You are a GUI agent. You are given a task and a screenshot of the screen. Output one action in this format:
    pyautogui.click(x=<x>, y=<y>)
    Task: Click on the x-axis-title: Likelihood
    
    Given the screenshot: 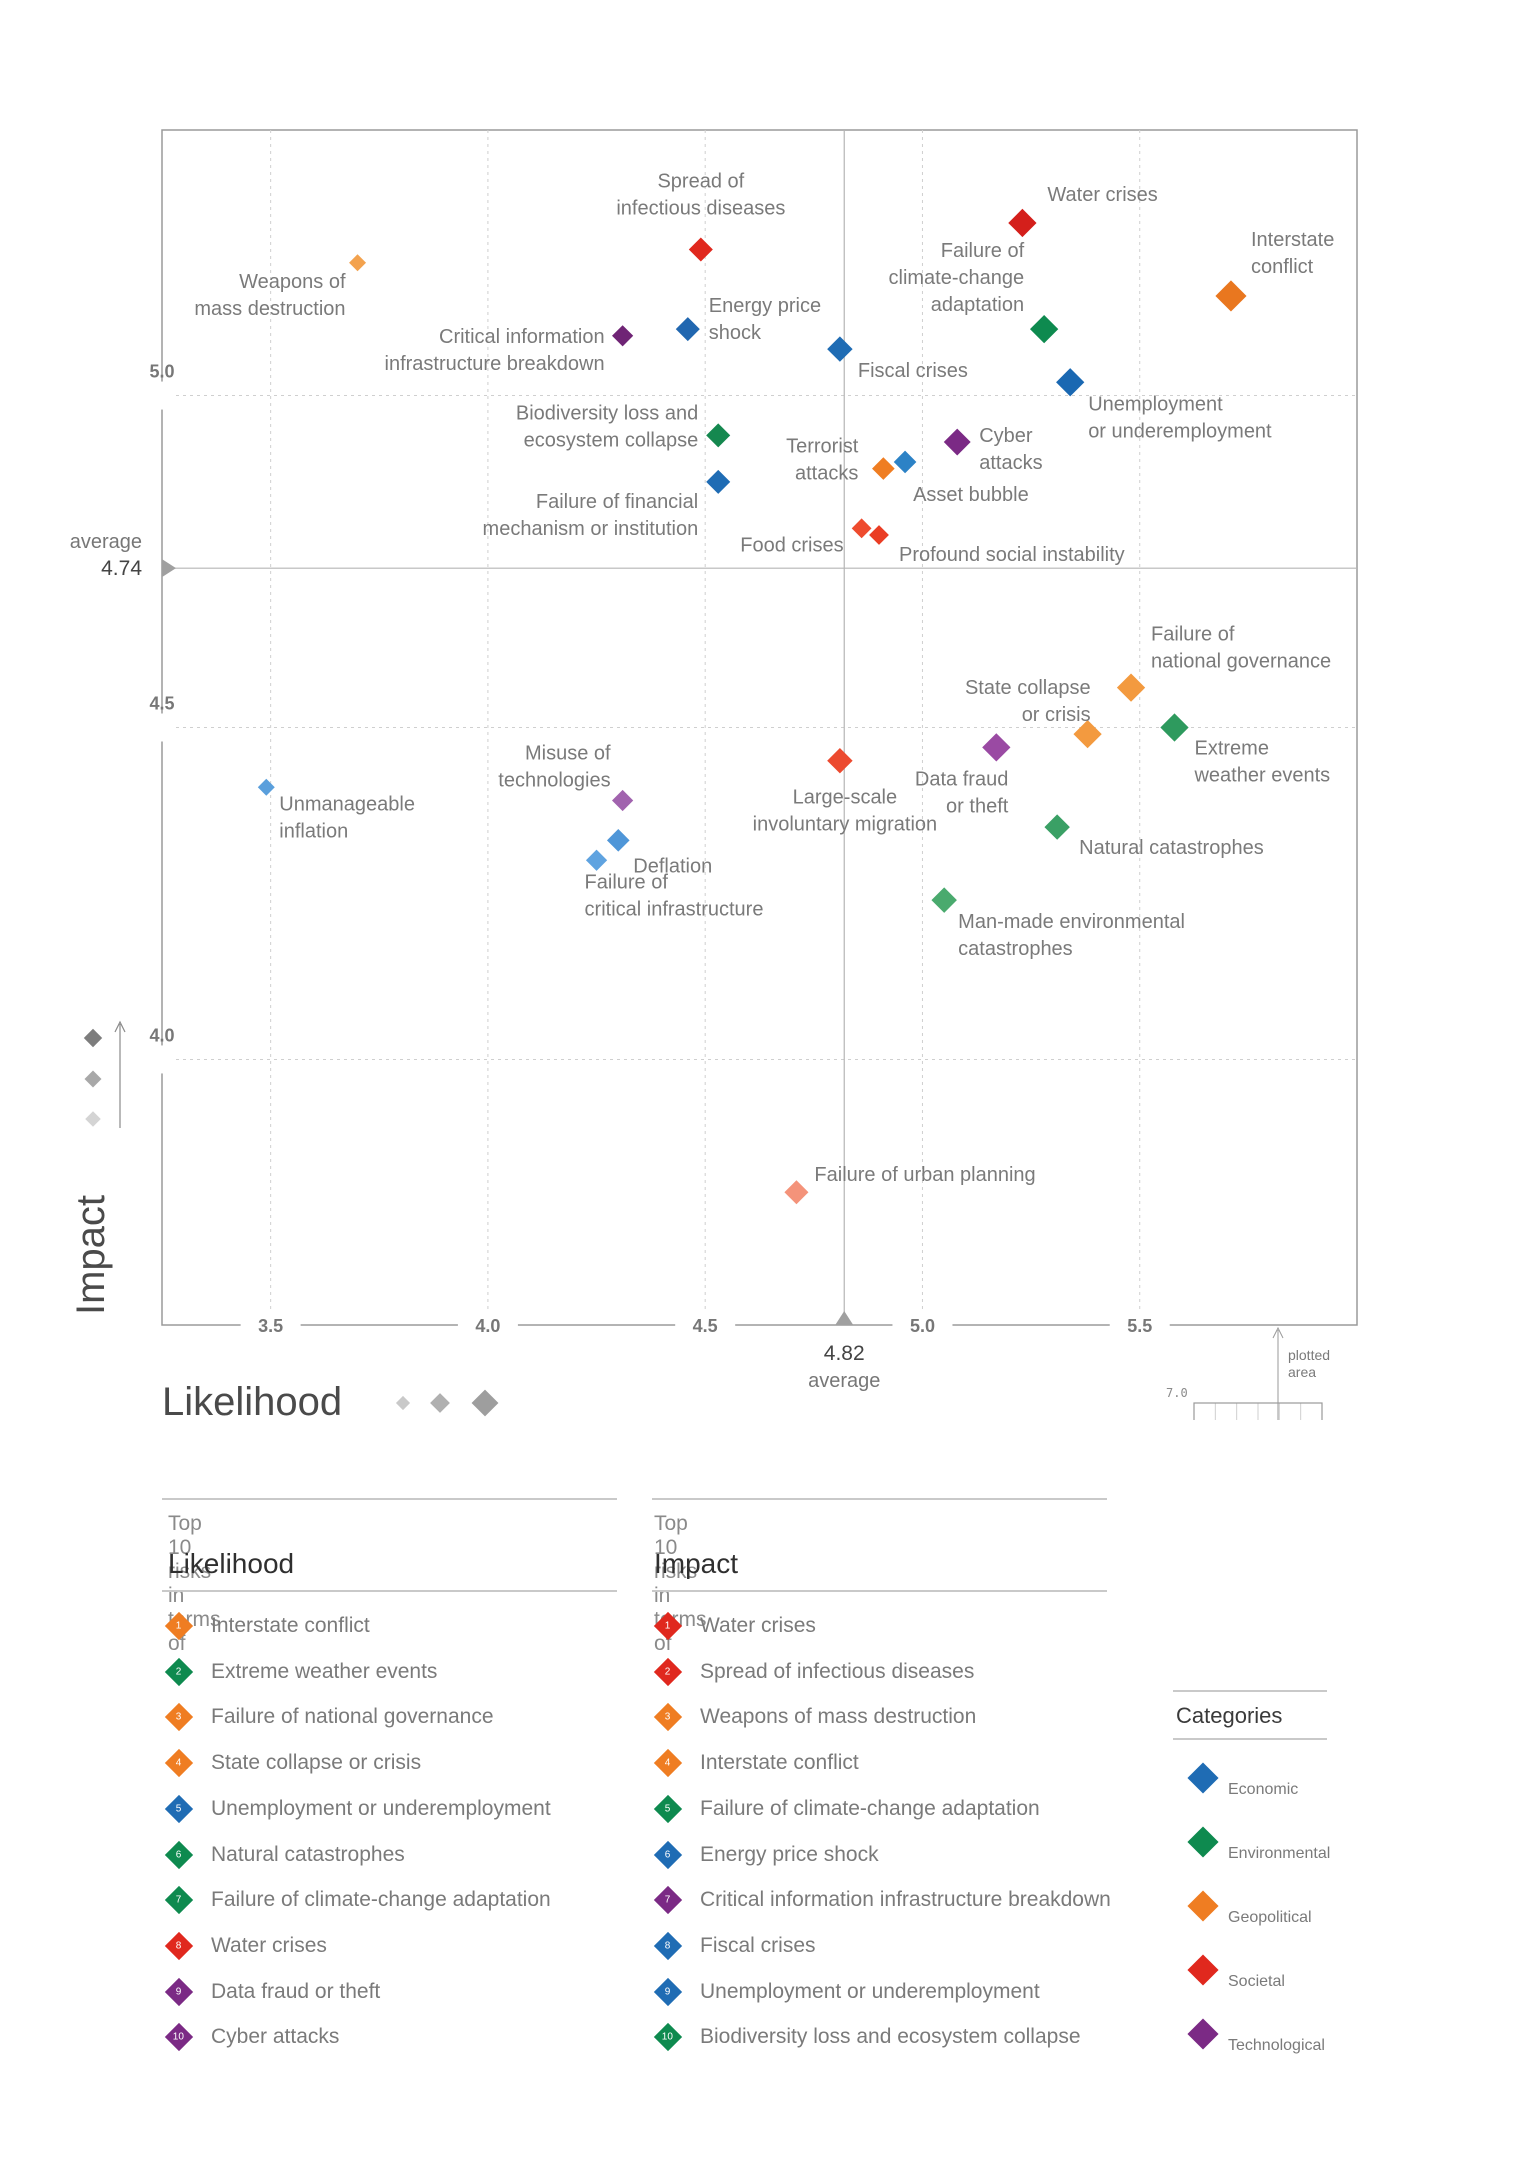 What is the action you would take?
    pyautogui.click(x=252, y=1400)
    